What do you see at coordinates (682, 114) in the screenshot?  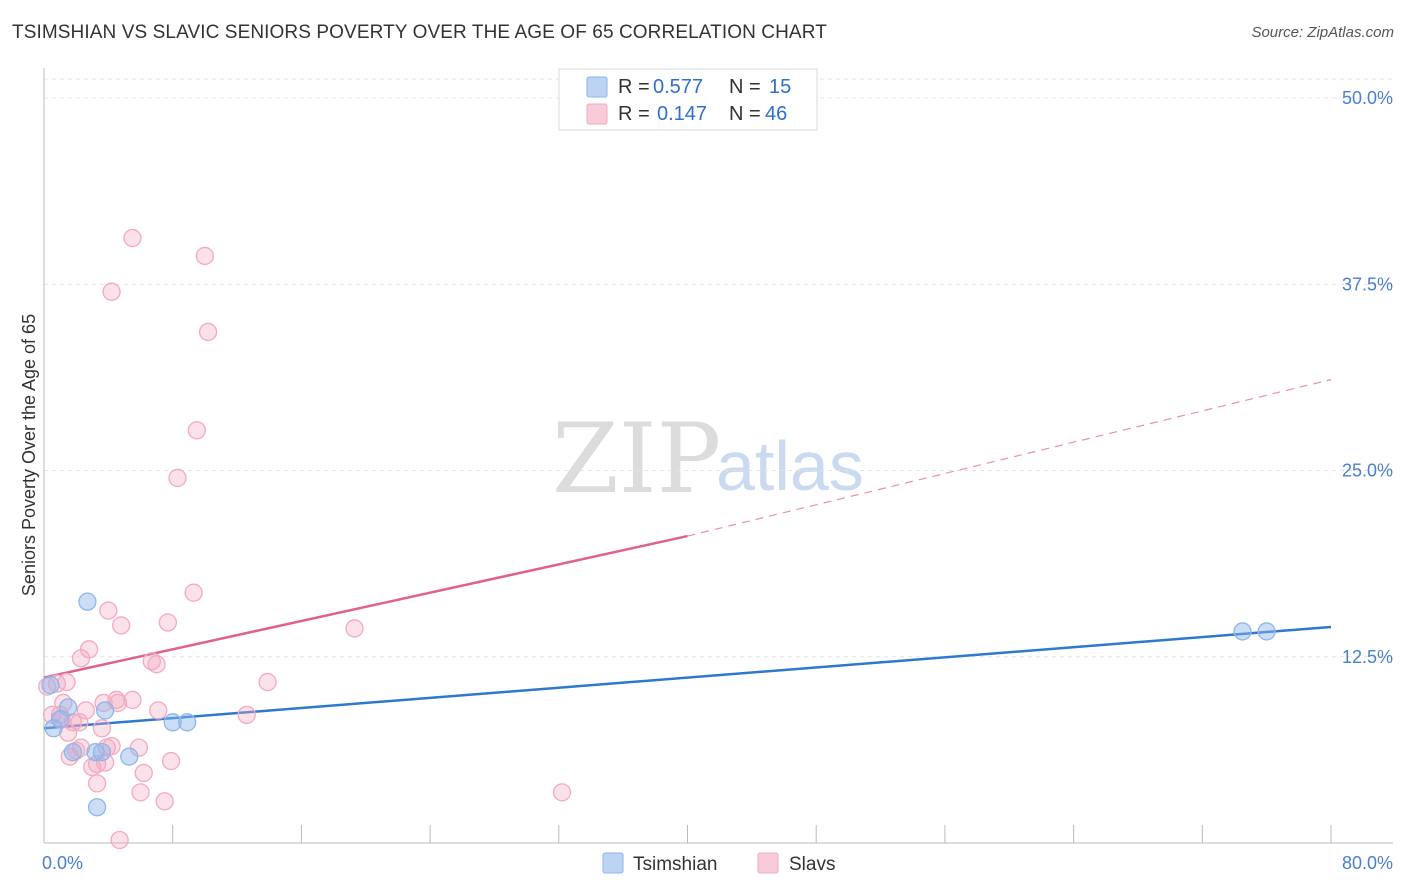 I see `legend-r-value-1: 0.147` at bounding box center [682, 114].